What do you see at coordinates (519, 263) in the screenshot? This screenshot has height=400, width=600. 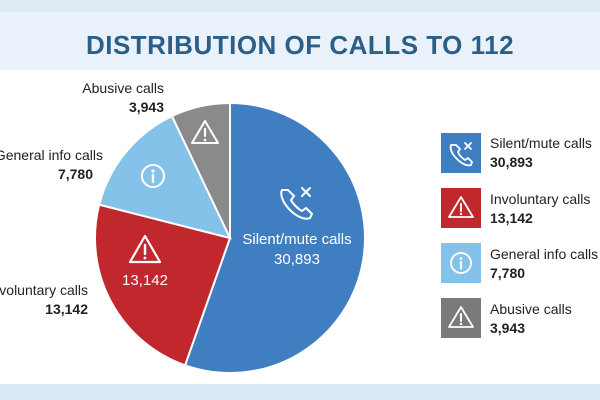 I see `legend-item-general: General info calls 7,780` at bounding box center [519, 263].